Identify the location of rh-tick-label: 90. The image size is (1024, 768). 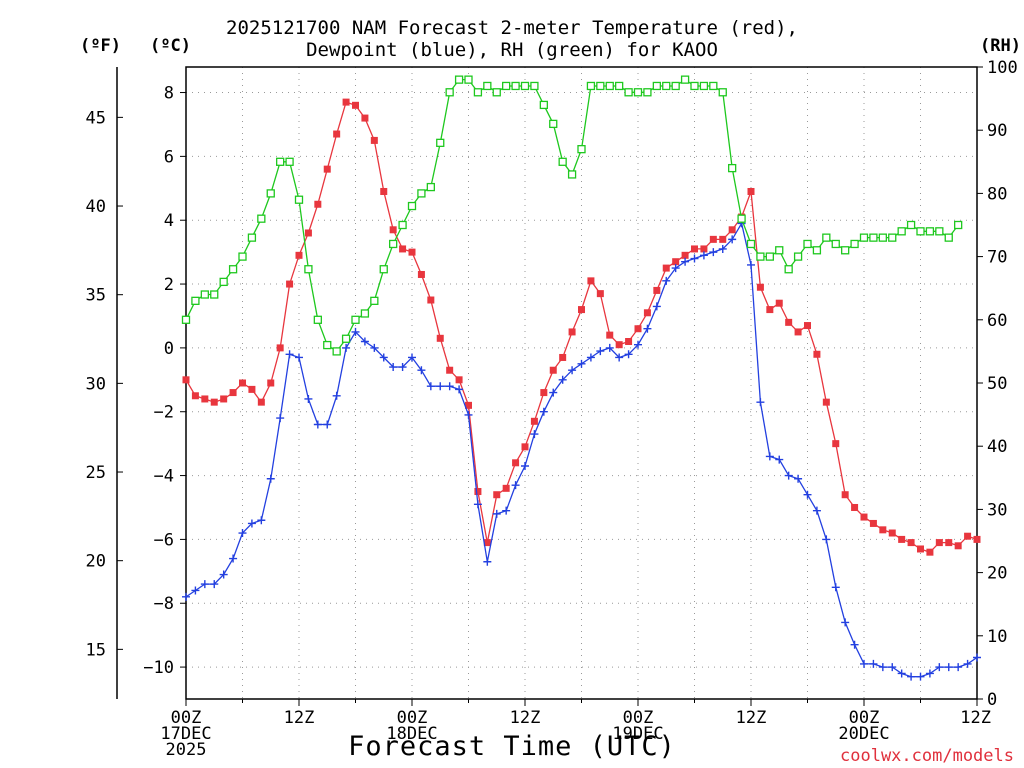
(997, 131).